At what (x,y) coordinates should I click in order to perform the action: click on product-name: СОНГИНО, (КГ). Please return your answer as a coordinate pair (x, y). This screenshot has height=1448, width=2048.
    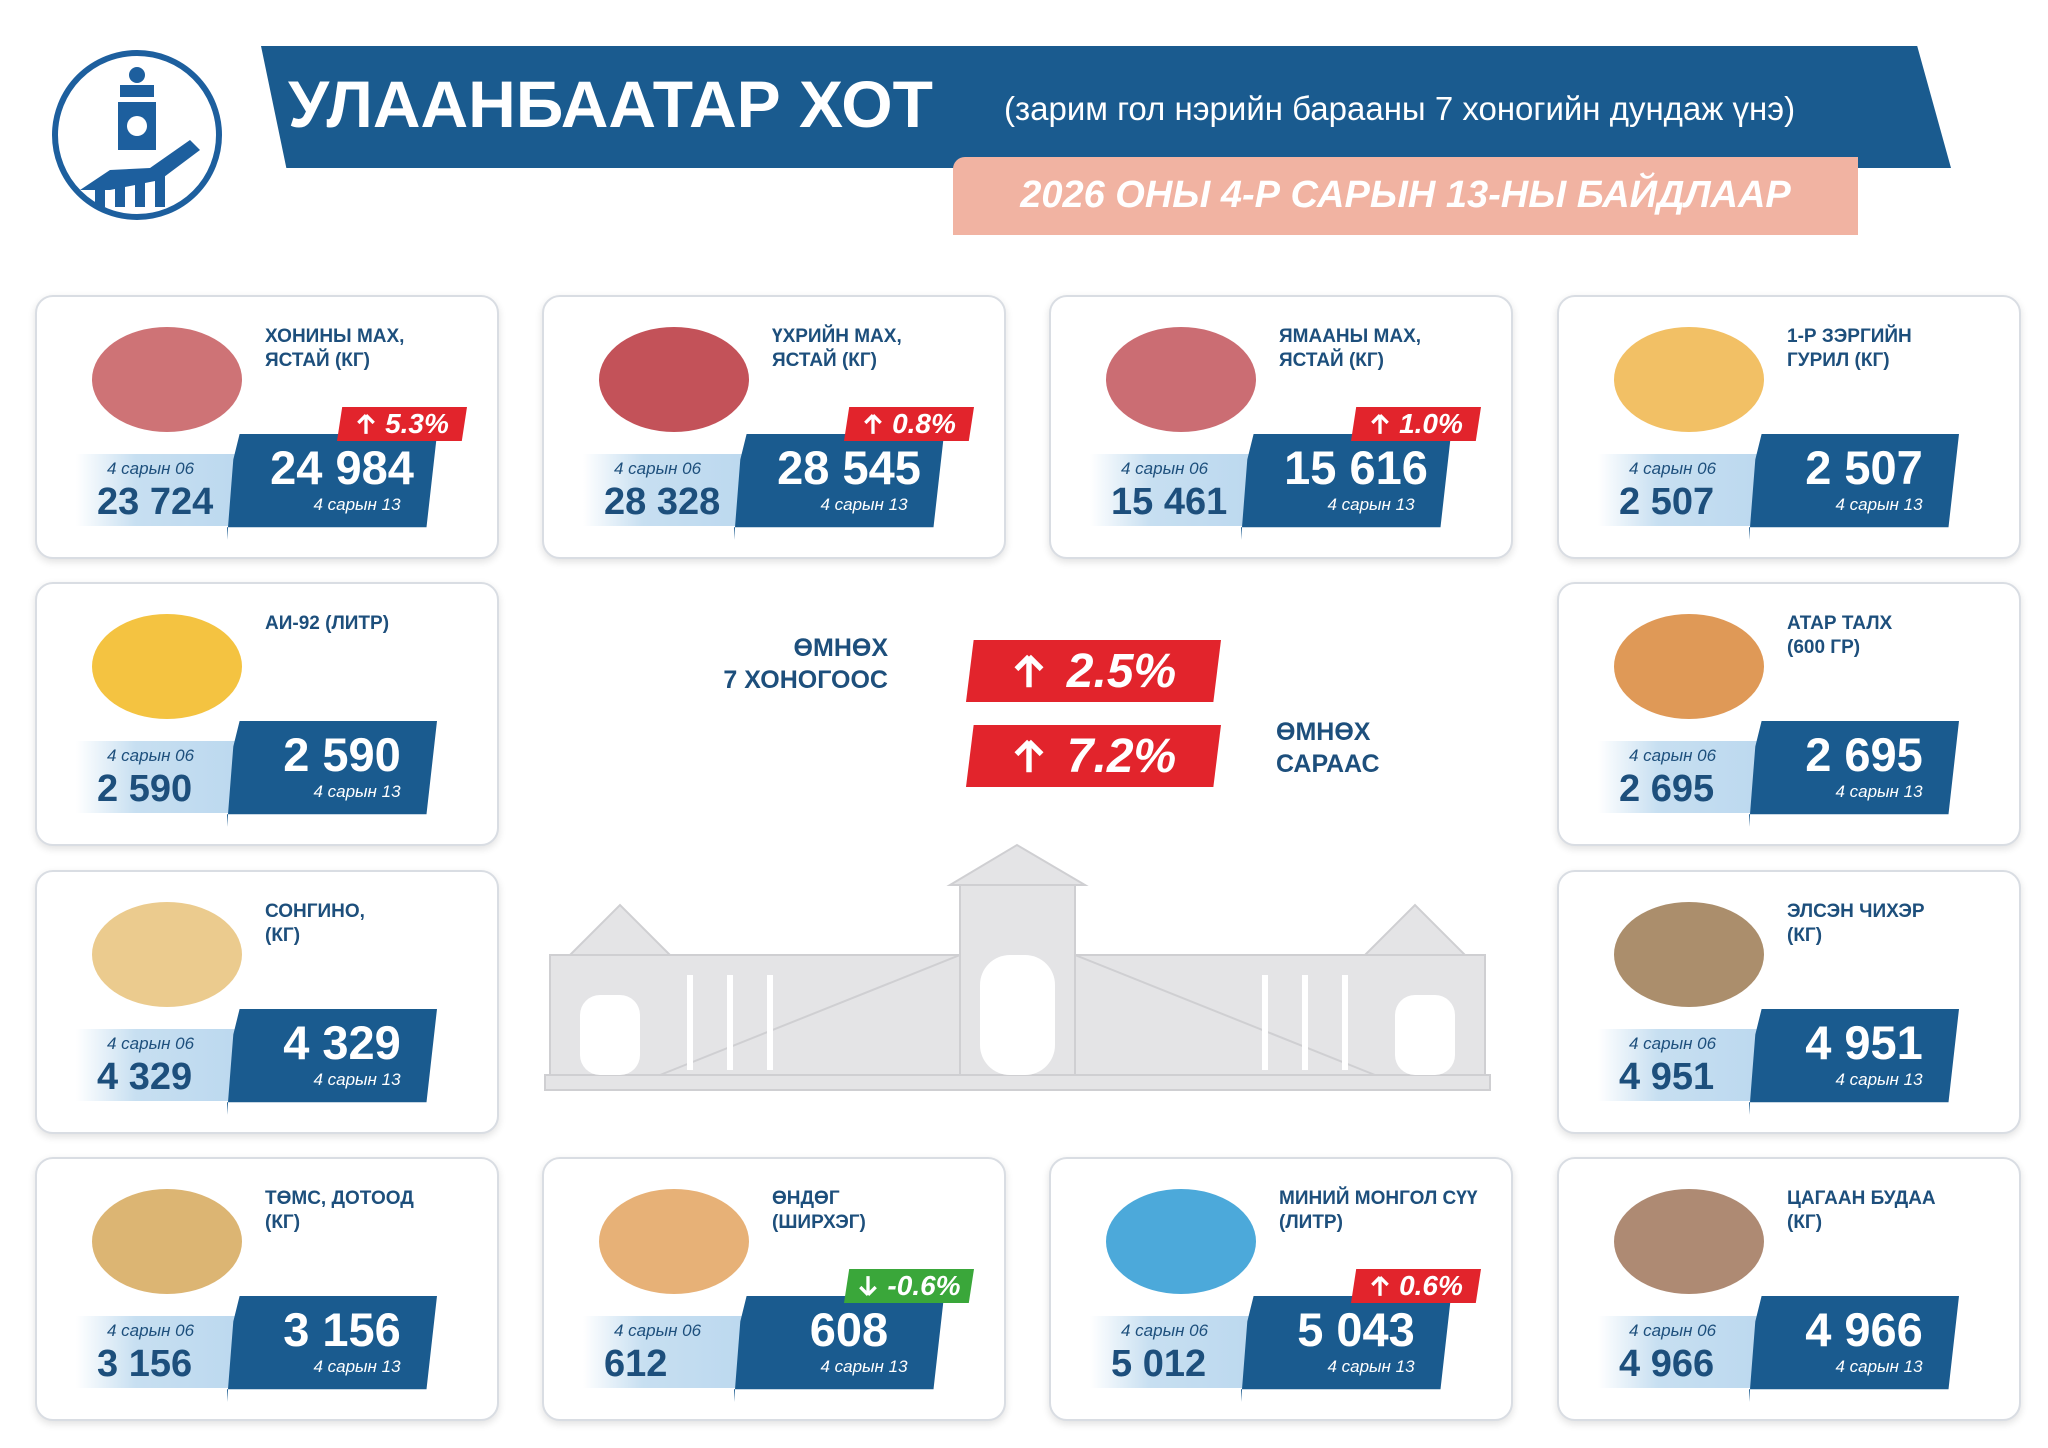
    Looking at the image, I should click on (315, 924).